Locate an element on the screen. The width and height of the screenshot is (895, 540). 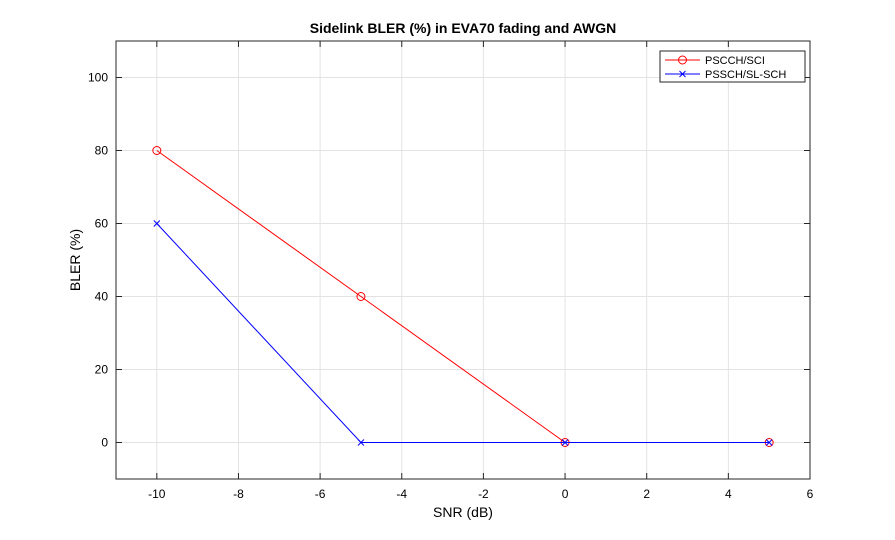
legend-label: PSCCH/SCI is located at coordinates (735, 61).